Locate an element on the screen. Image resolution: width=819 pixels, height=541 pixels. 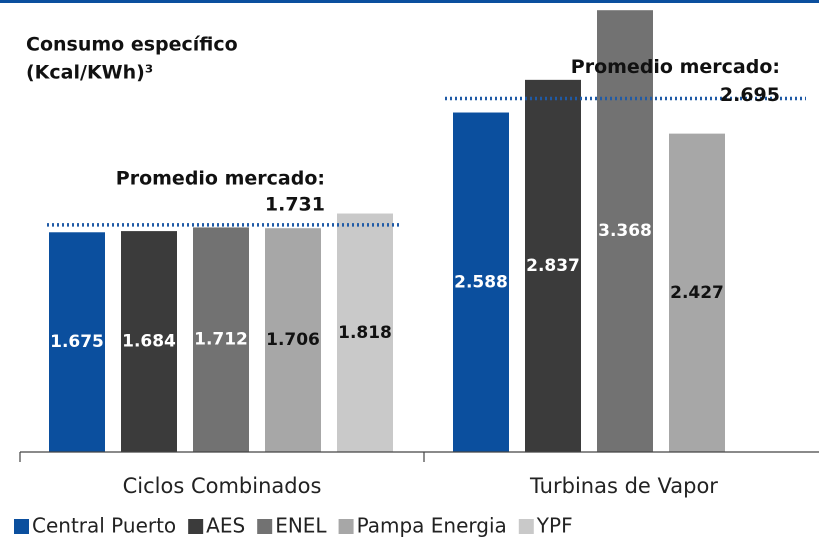
data-label: 1.818 is located at coordinates (365, 333).